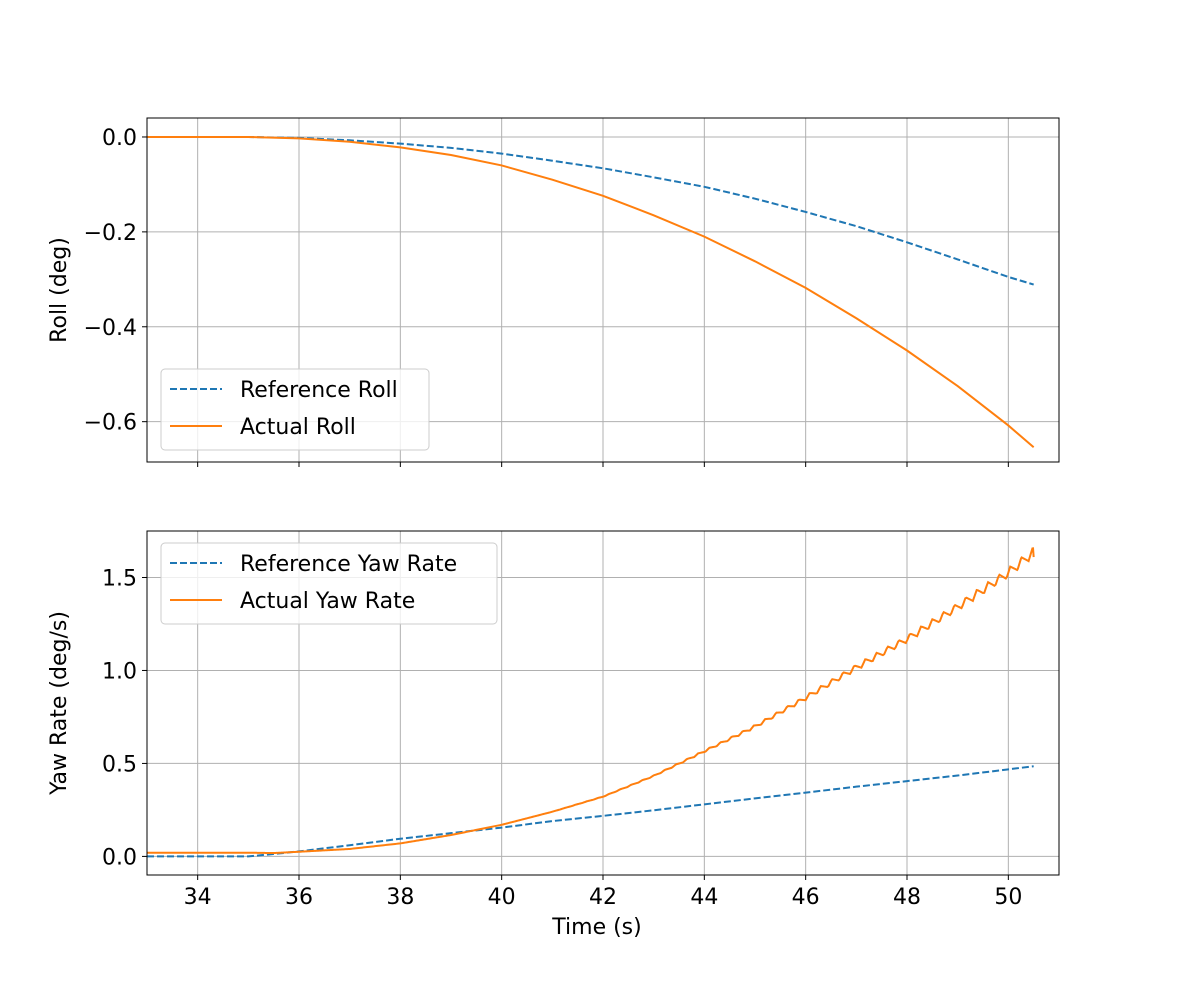 This screenshot has height=984, width=1177. What do you see at coordinates (348, 564) in the screenshot?
I see `legend-label: Reference Yaw Rate` at bounding box center [348, 564].